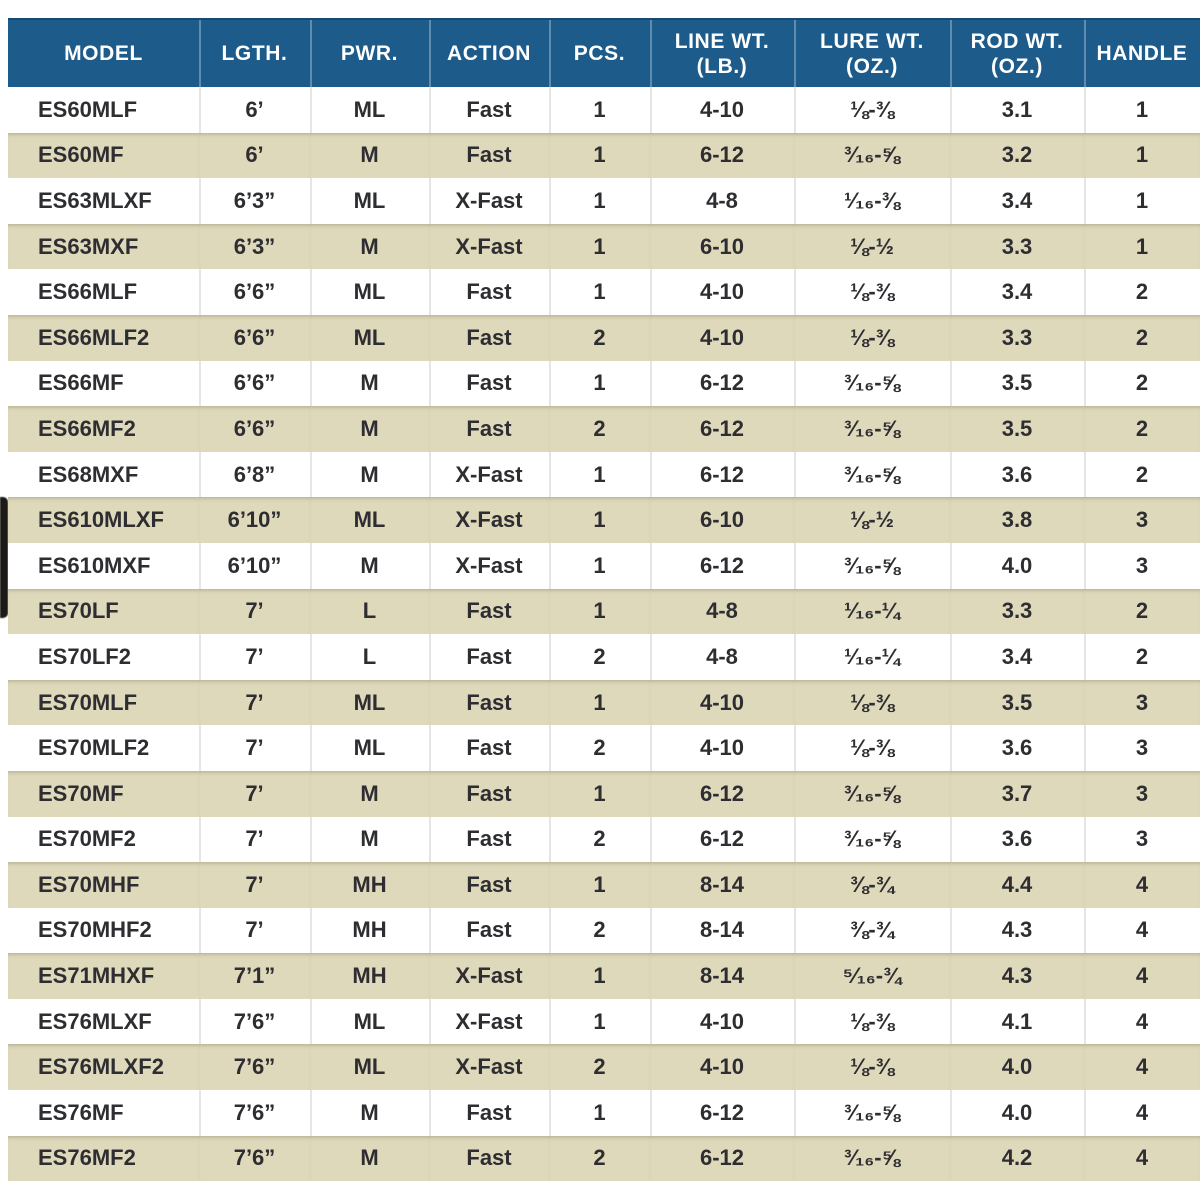 This screenshot has width=1200, height=1200. Describe the element at coordinates (4, 557) in the screenshot. I see `dark-edge-artifact` at that location.